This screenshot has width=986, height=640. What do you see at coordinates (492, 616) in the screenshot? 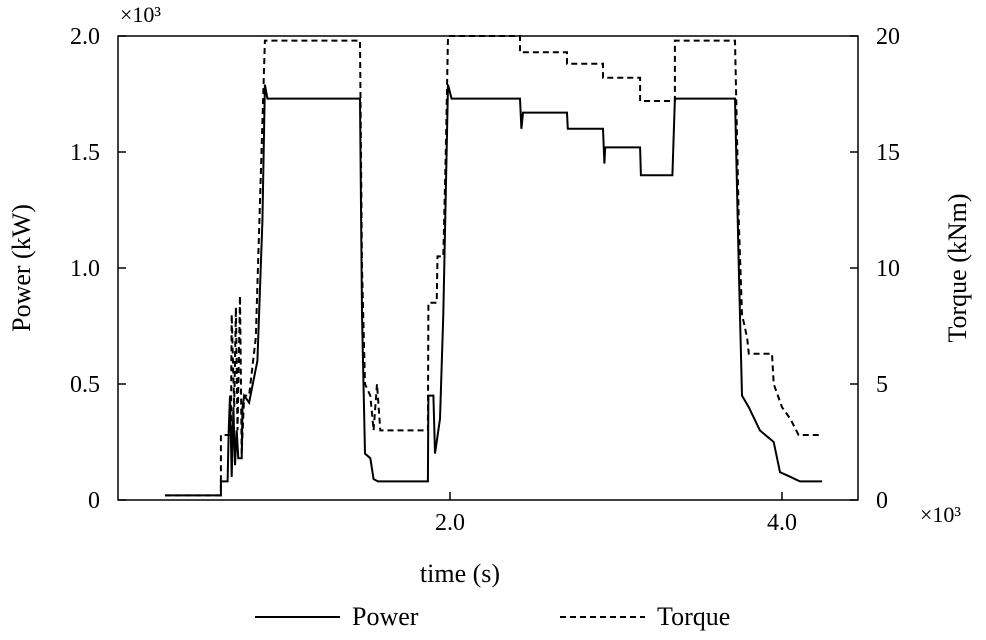
I see `legend: Power Torque` at bounding box center [492, 616].